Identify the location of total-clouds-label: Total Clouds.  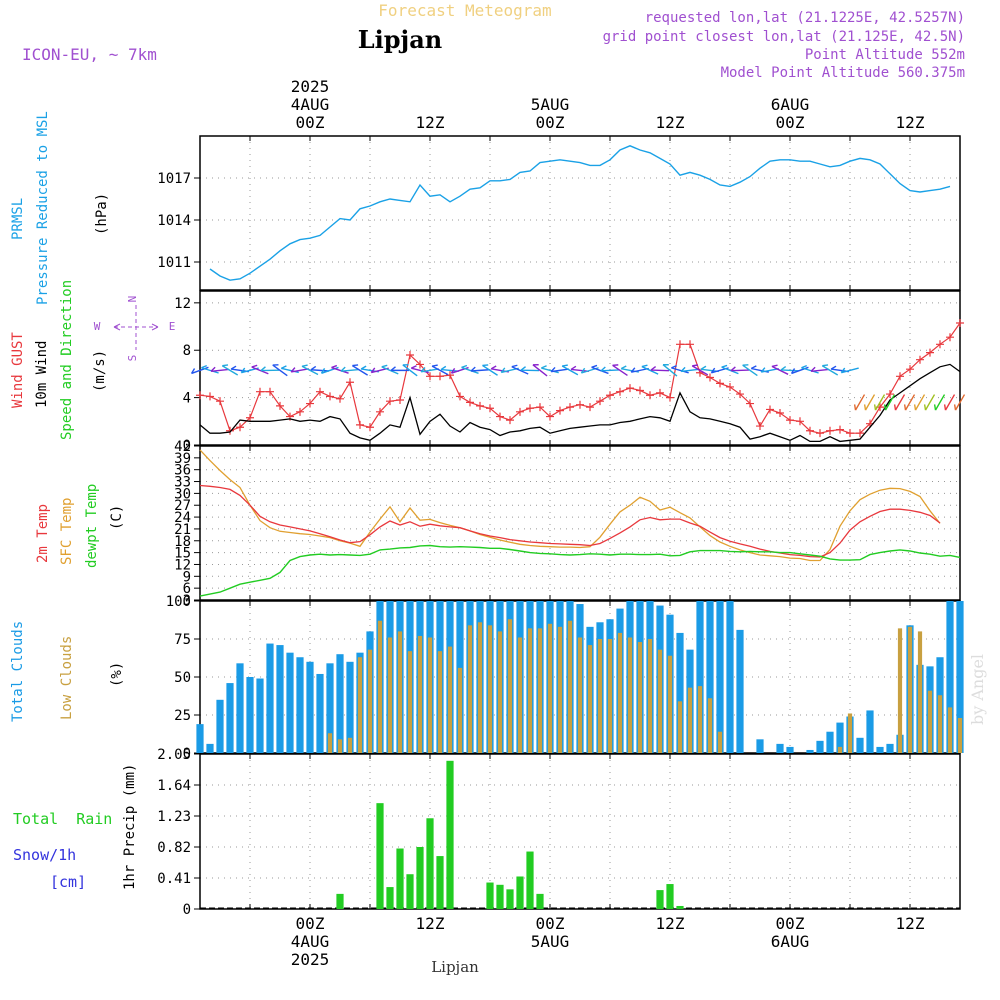
(18, 671).